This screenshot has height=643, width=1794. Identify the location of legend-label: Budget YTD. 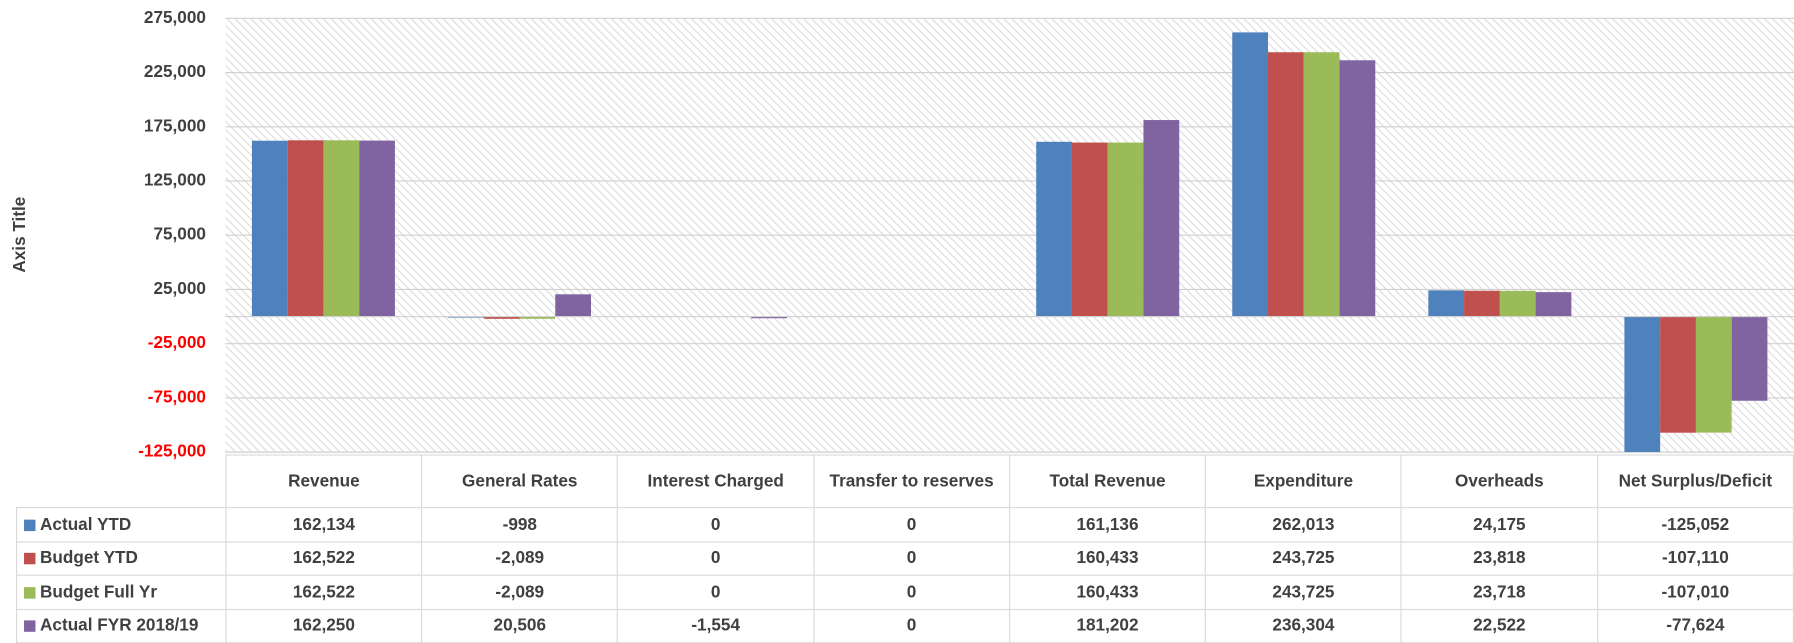
(89, 558).